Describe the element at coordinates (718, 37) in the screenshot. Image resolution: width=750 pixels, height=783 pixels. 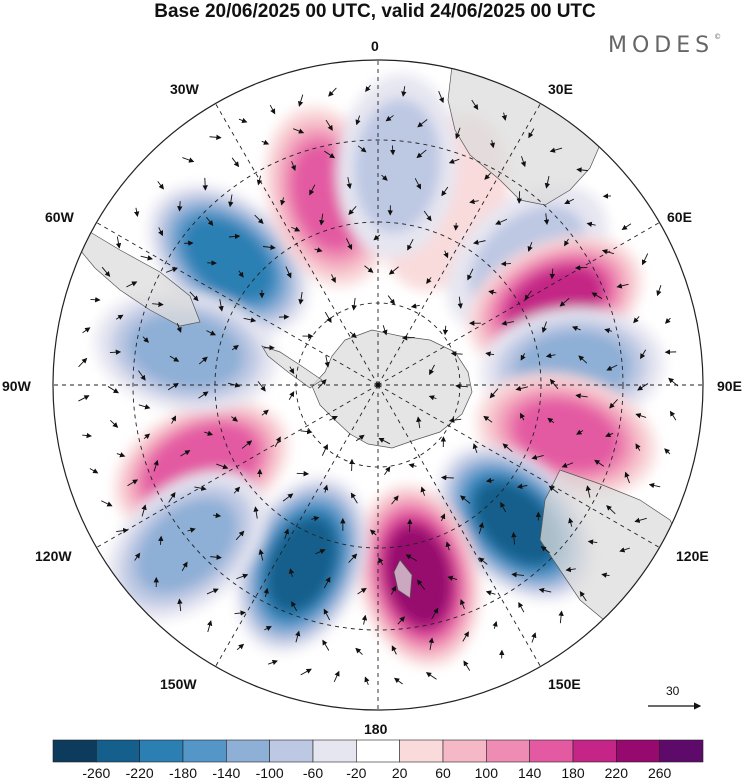
I see `brand-mark: ©` at that location.